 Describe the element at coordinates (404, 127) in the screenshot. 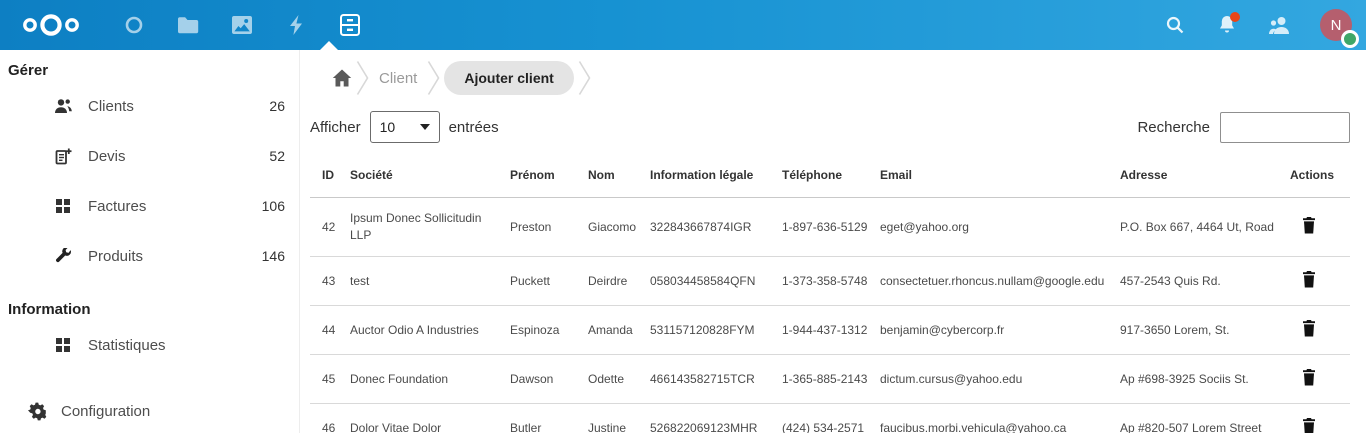

I see `entries-select: 10` at that location.